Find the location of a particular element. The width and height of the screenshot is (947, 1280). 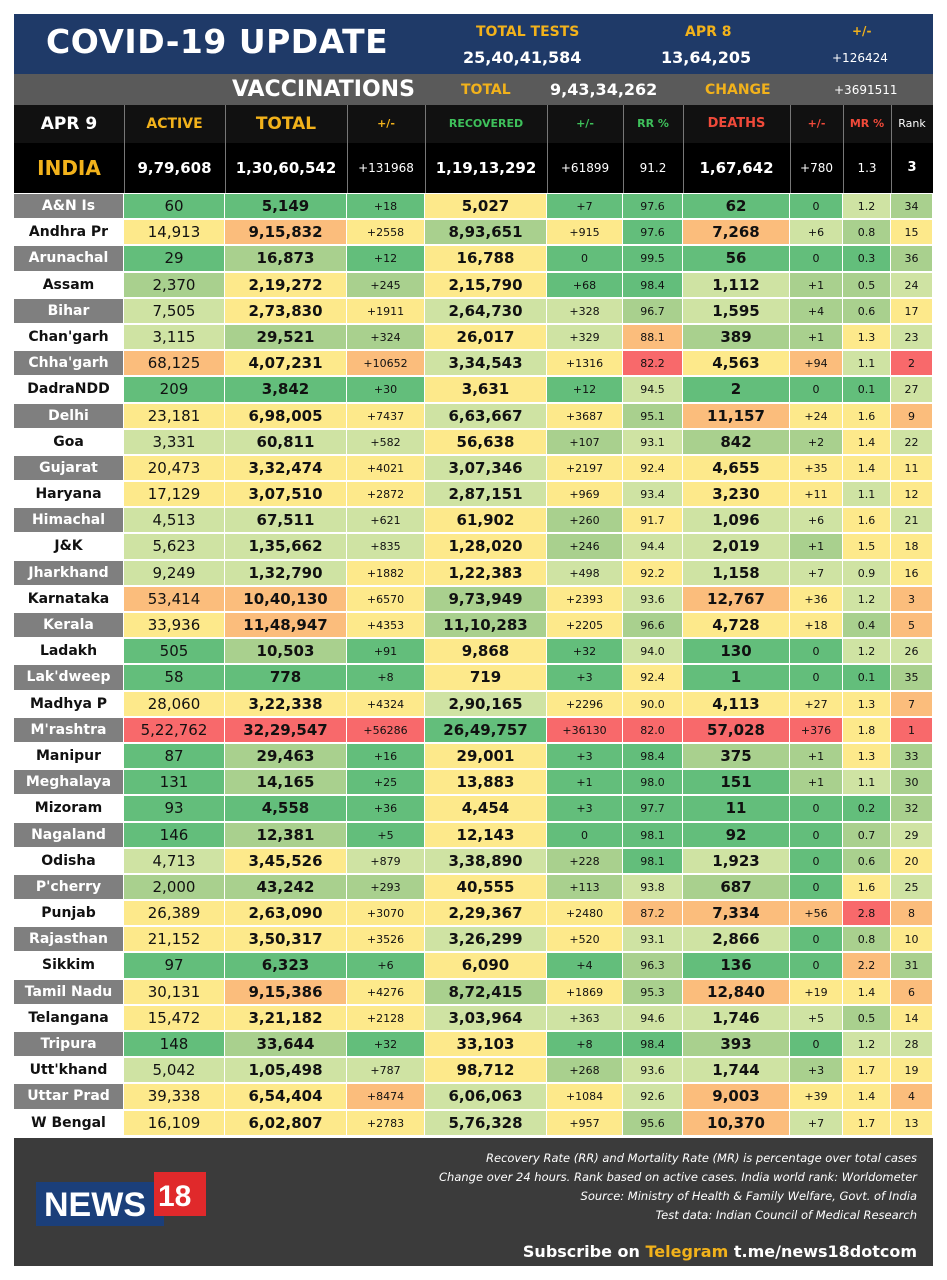

recovered-change-cell: +246 is located at coordinates (585, 547).